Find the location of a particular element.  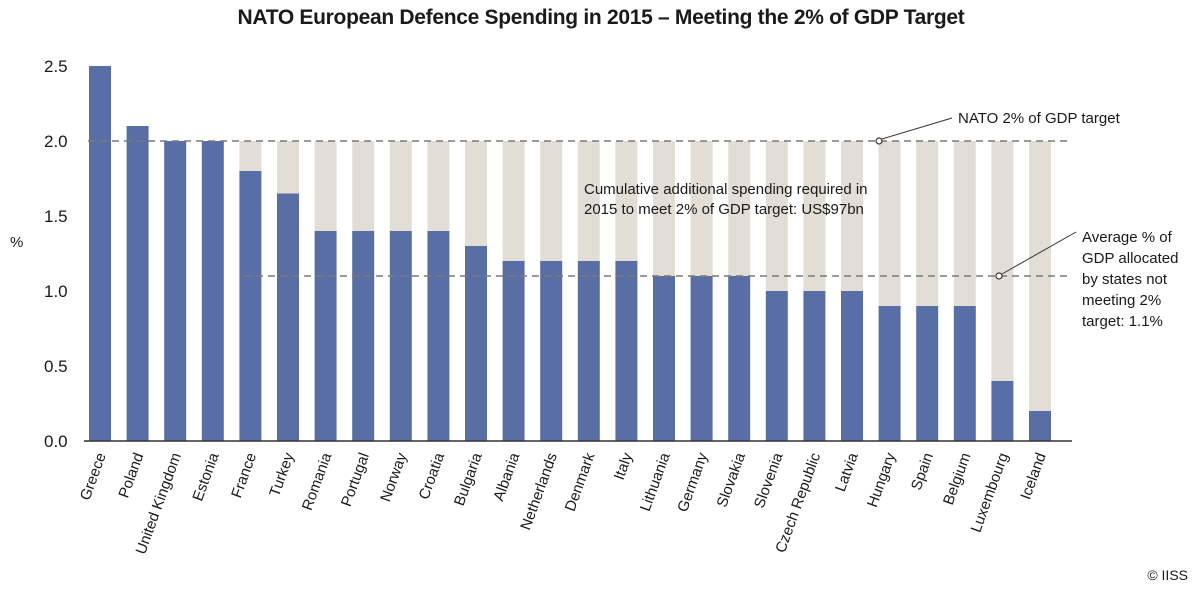

average-leader is located at coordinates (1039, 253).